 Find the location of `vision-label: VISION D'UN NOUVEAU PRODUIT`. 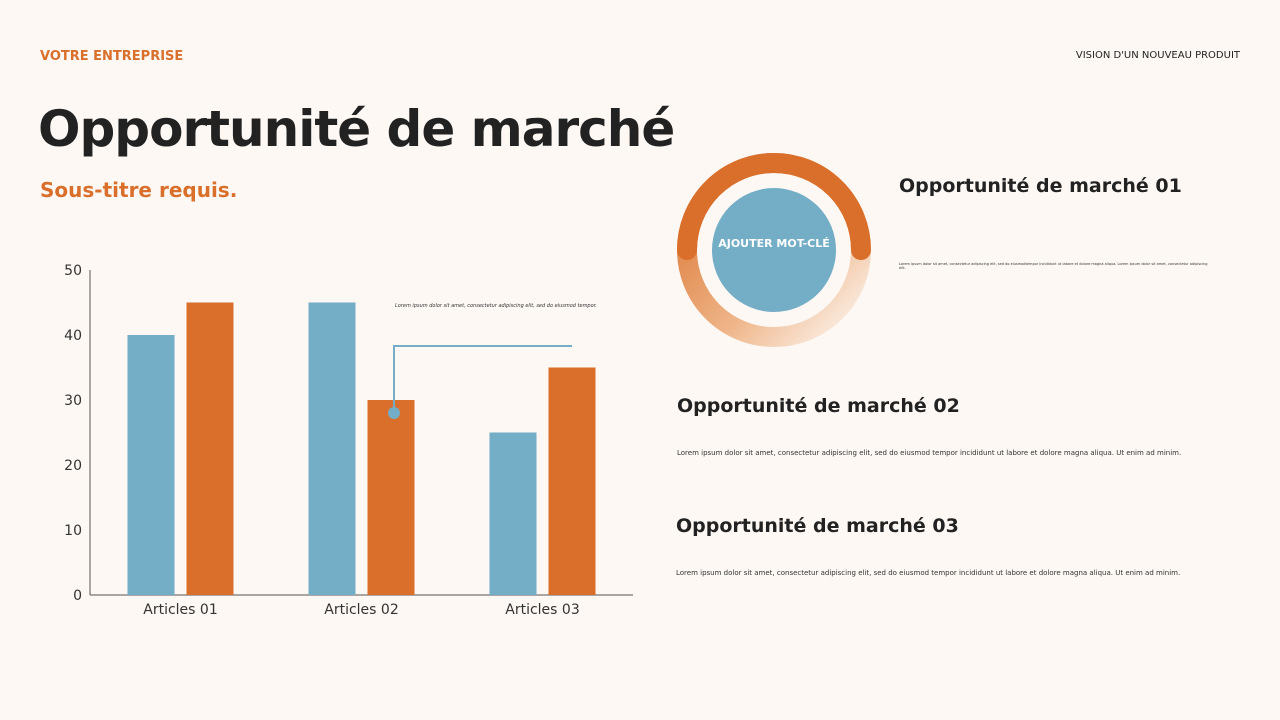

vision-label: VISION D'UN NOUVEAU PRODUIT is located at coordinates (1157, 55).